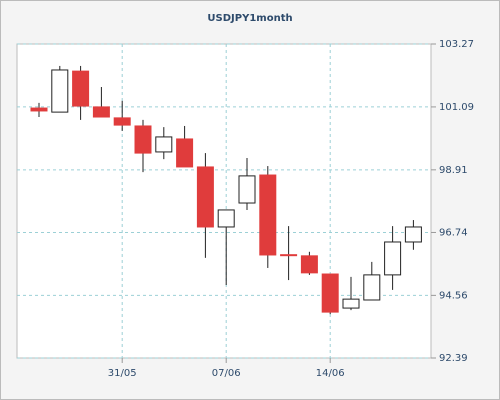 The height and width of the screenshot is (400, 500). I want to click on x-tick-label: 07/06, so click(226, 373).